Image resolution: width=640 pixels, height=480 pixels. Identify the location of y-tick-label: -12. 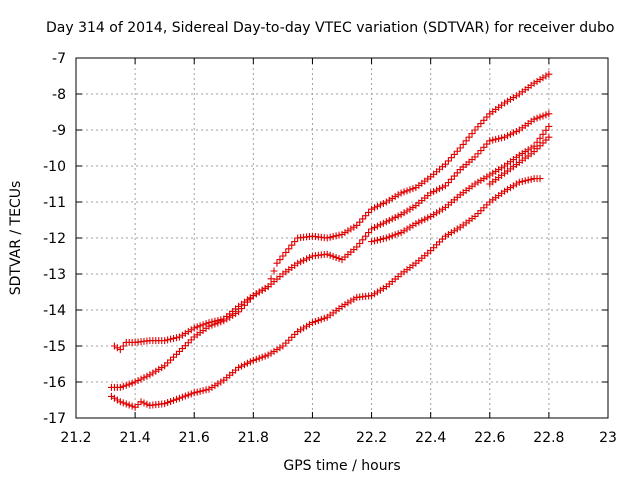
(54, 239).